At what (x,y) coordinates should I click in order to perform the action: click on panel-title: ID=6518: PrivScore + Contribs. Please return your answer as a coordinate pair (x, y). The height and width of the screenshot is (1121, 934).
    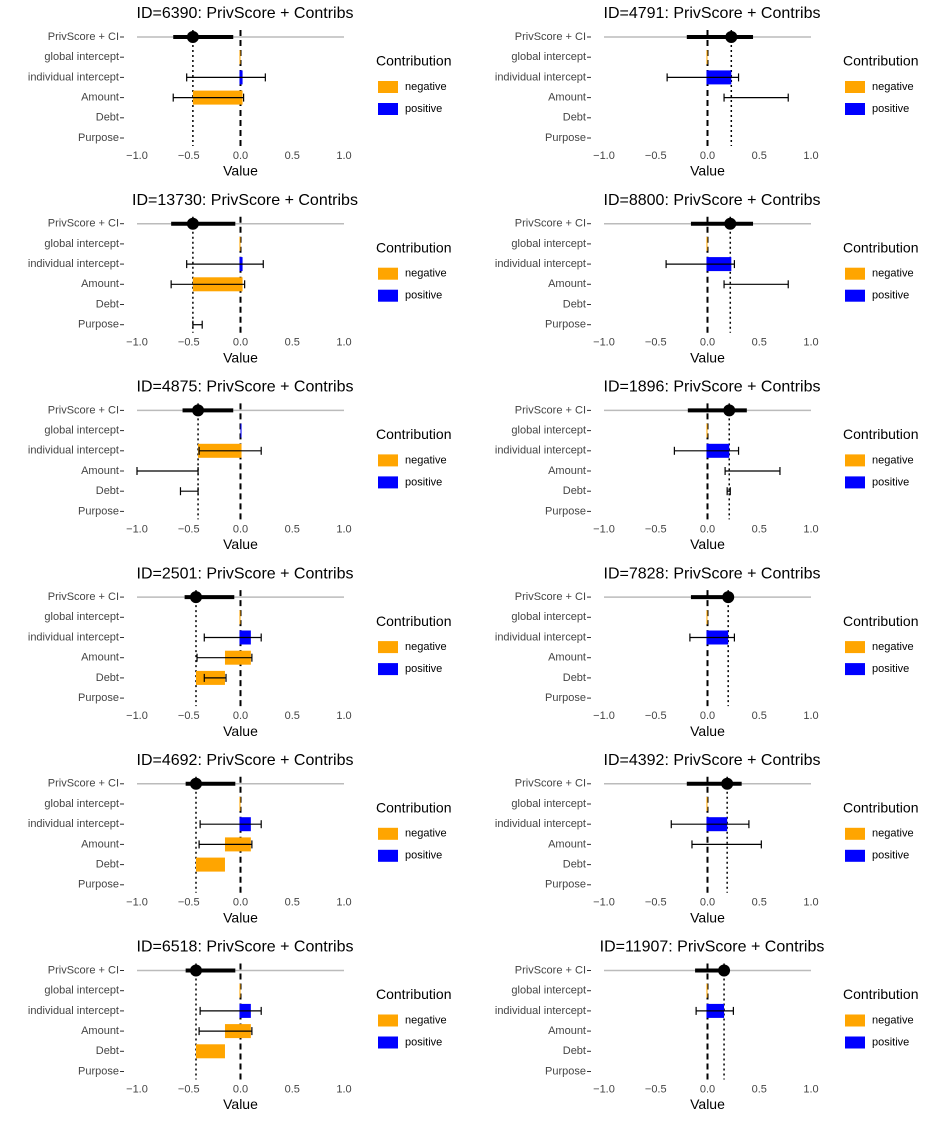
    Looking at the image, I should click on (245, 947).